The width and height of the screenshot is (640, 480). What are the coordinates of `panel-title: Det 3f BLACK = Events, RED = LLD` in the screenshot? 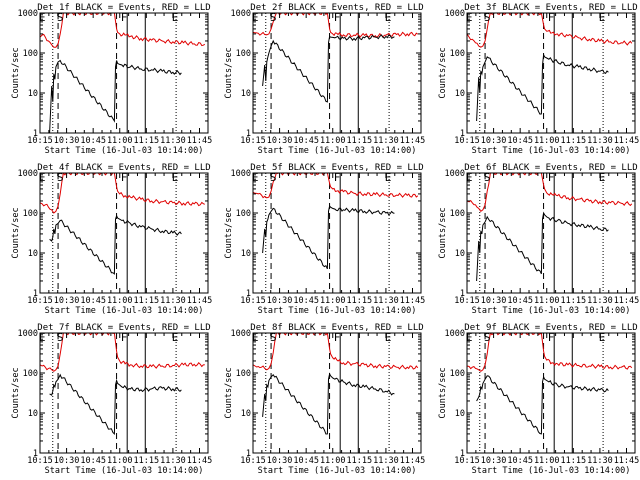 It's located at (550, 8).